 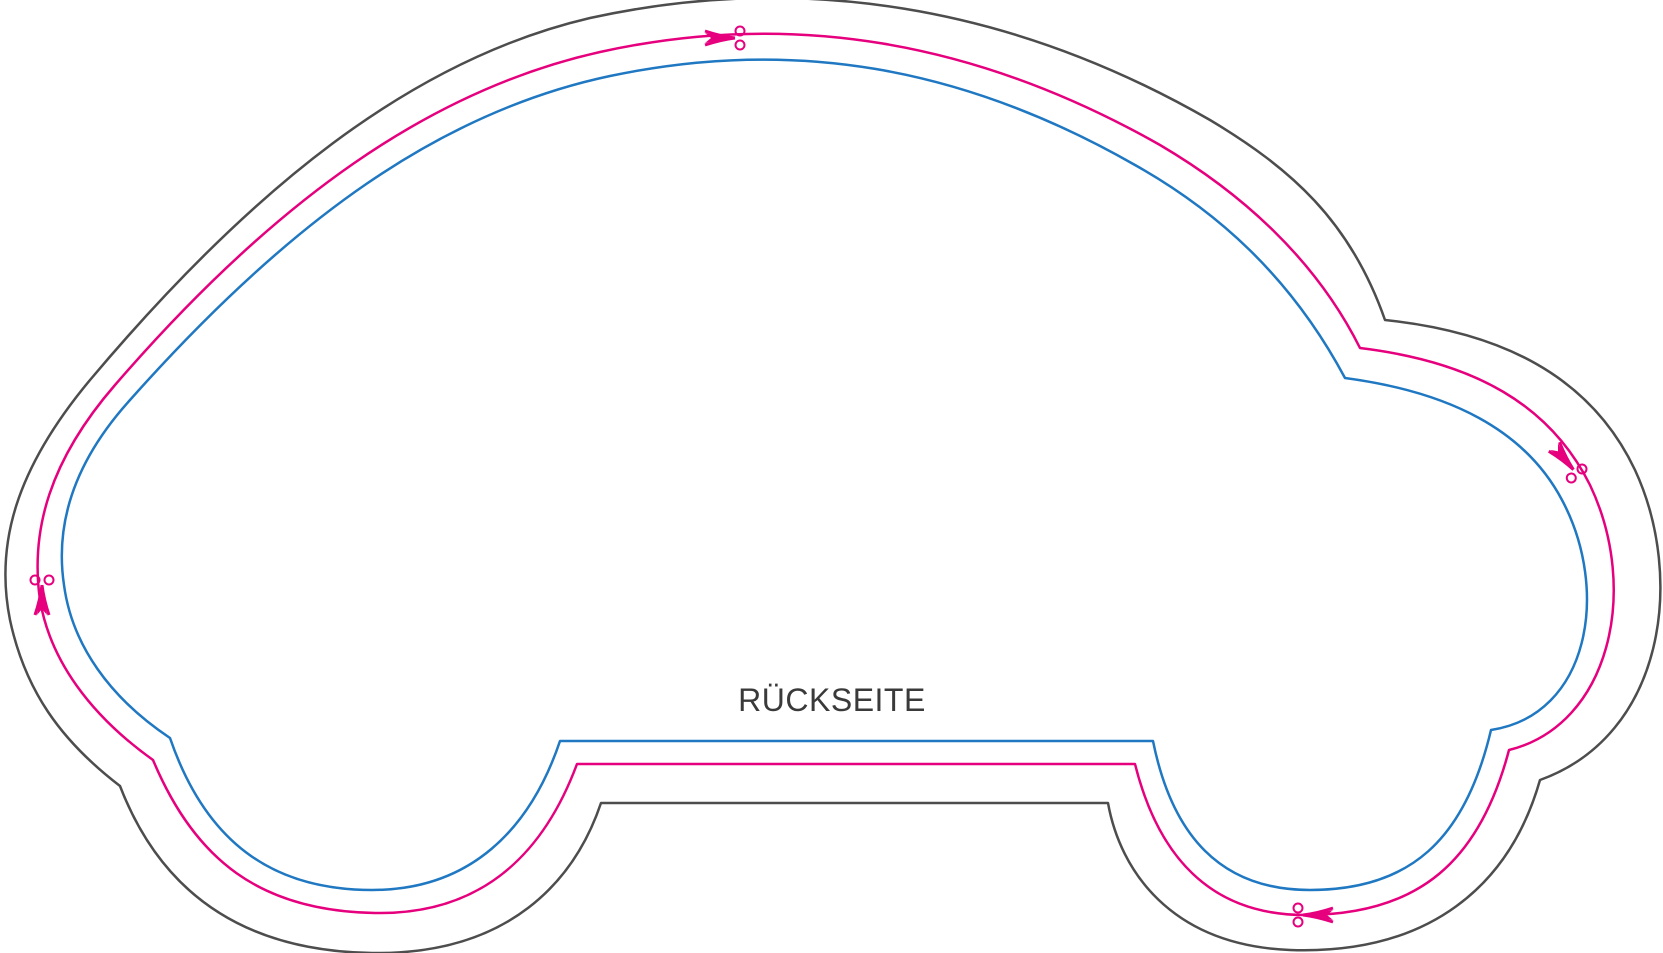 What do you see at coordinates (1567, 462) in the screenshot?
I see `scissors-icon-right` at bounding box center [1567, 462].